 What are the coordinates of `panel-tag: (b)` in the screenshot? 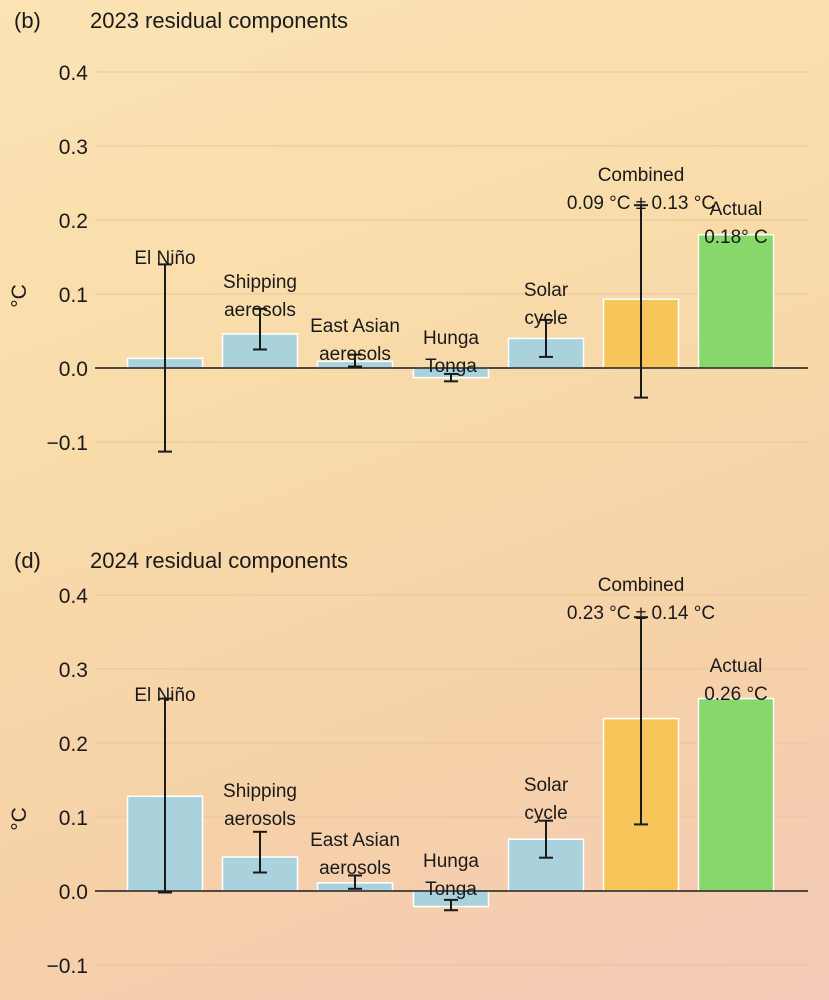 It's located at (27, 20).